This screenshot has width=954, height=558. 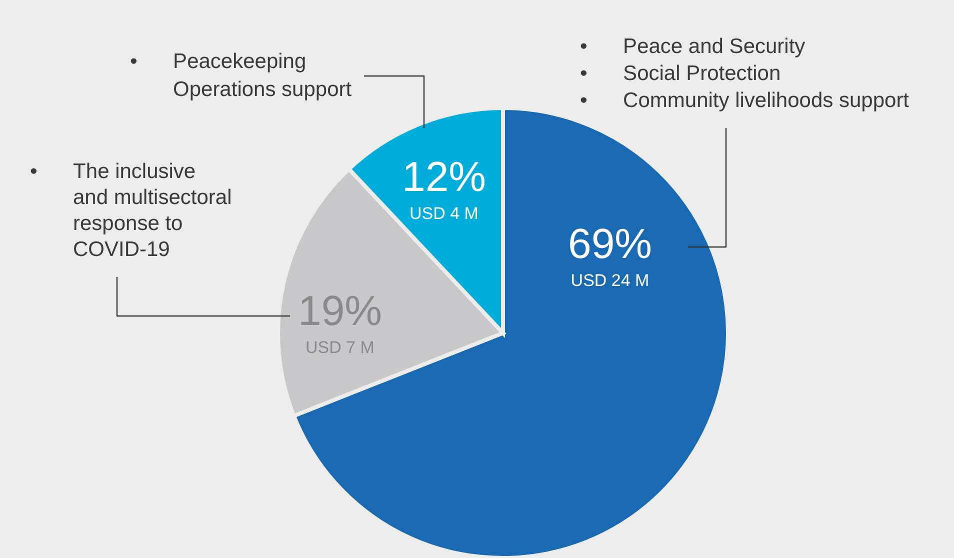 What do you see at coordinates (131, 210) in the screenshot?
I see `slice-label: • The inclusive and multisectoral response to COVID-19` at bounding box center [131, 210].